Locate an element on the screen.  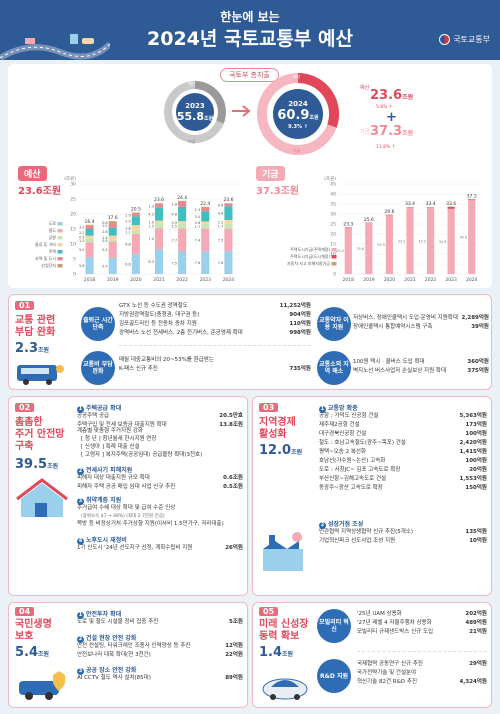
sec2-t1a: [ 청 년 ] 청년월세 한시지원 연장 is located at coordinates (119, 439).